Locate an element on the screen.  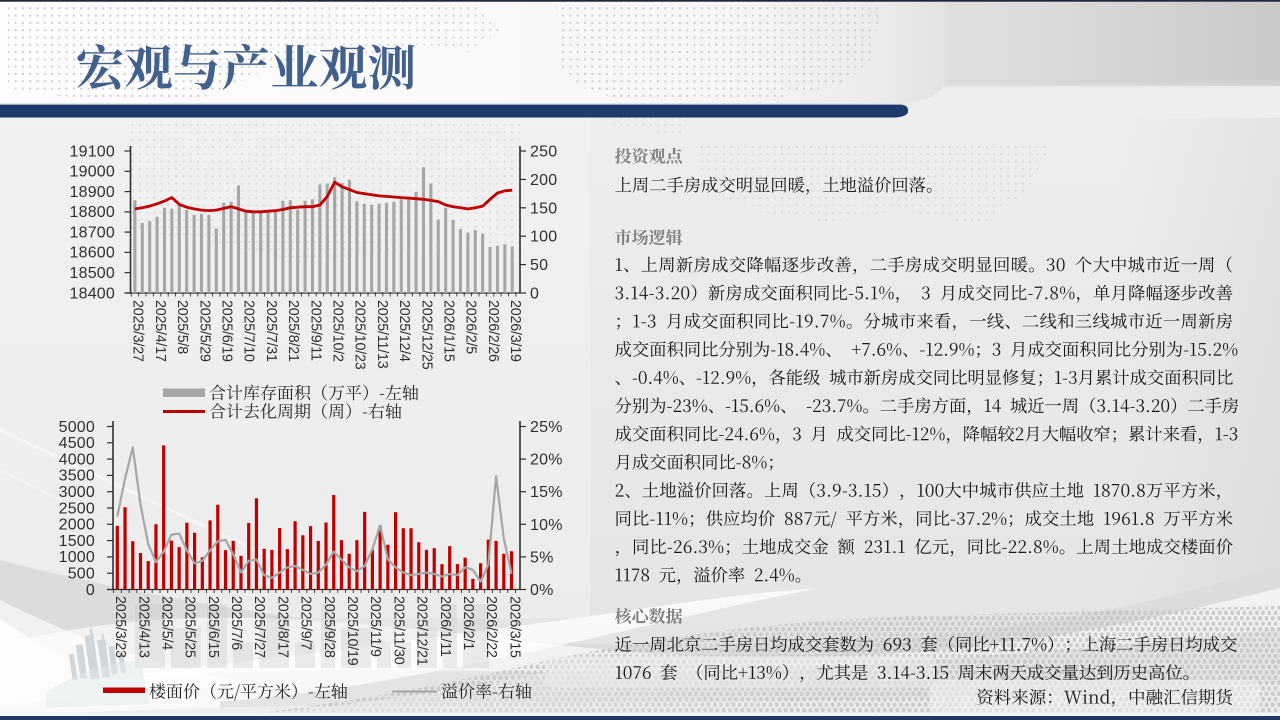
svg-text: 2026/2/1 is located at coordinates (468, 623).